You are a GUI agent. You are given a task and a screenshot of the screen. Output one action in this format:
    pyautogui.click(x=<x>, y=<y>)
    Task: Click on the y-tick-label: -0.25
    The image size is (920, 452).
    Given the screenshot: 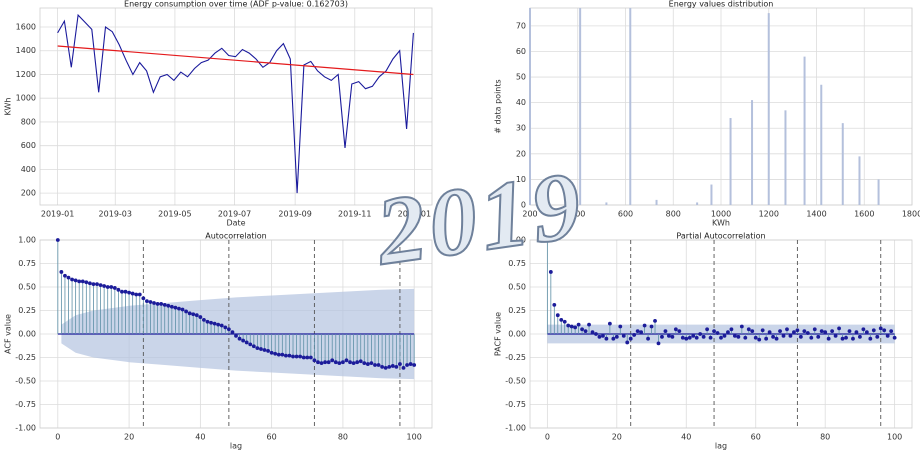 What is the action you would take?
    pyautogui.click(x=25, y=357)
    